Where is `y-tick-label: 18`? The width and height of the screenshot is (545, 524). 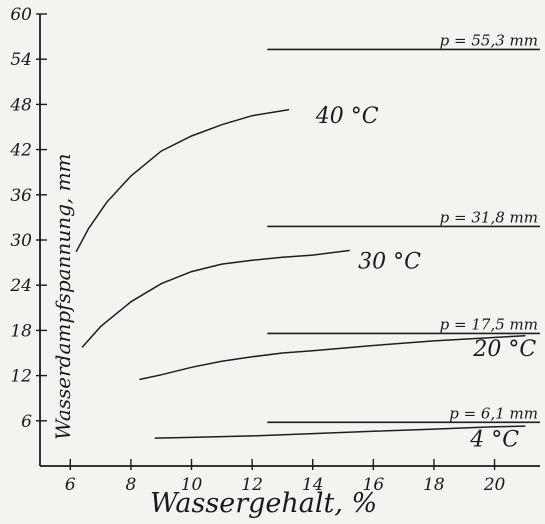 y-tick-label: 18 is located at coordinates (21, 331).